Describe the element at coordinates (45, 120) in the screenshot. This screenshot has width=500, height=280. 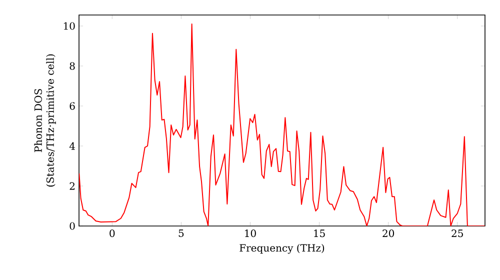
I see `y-axis-title: Phonon DOS (States/THz·primitive cell)` at that location.